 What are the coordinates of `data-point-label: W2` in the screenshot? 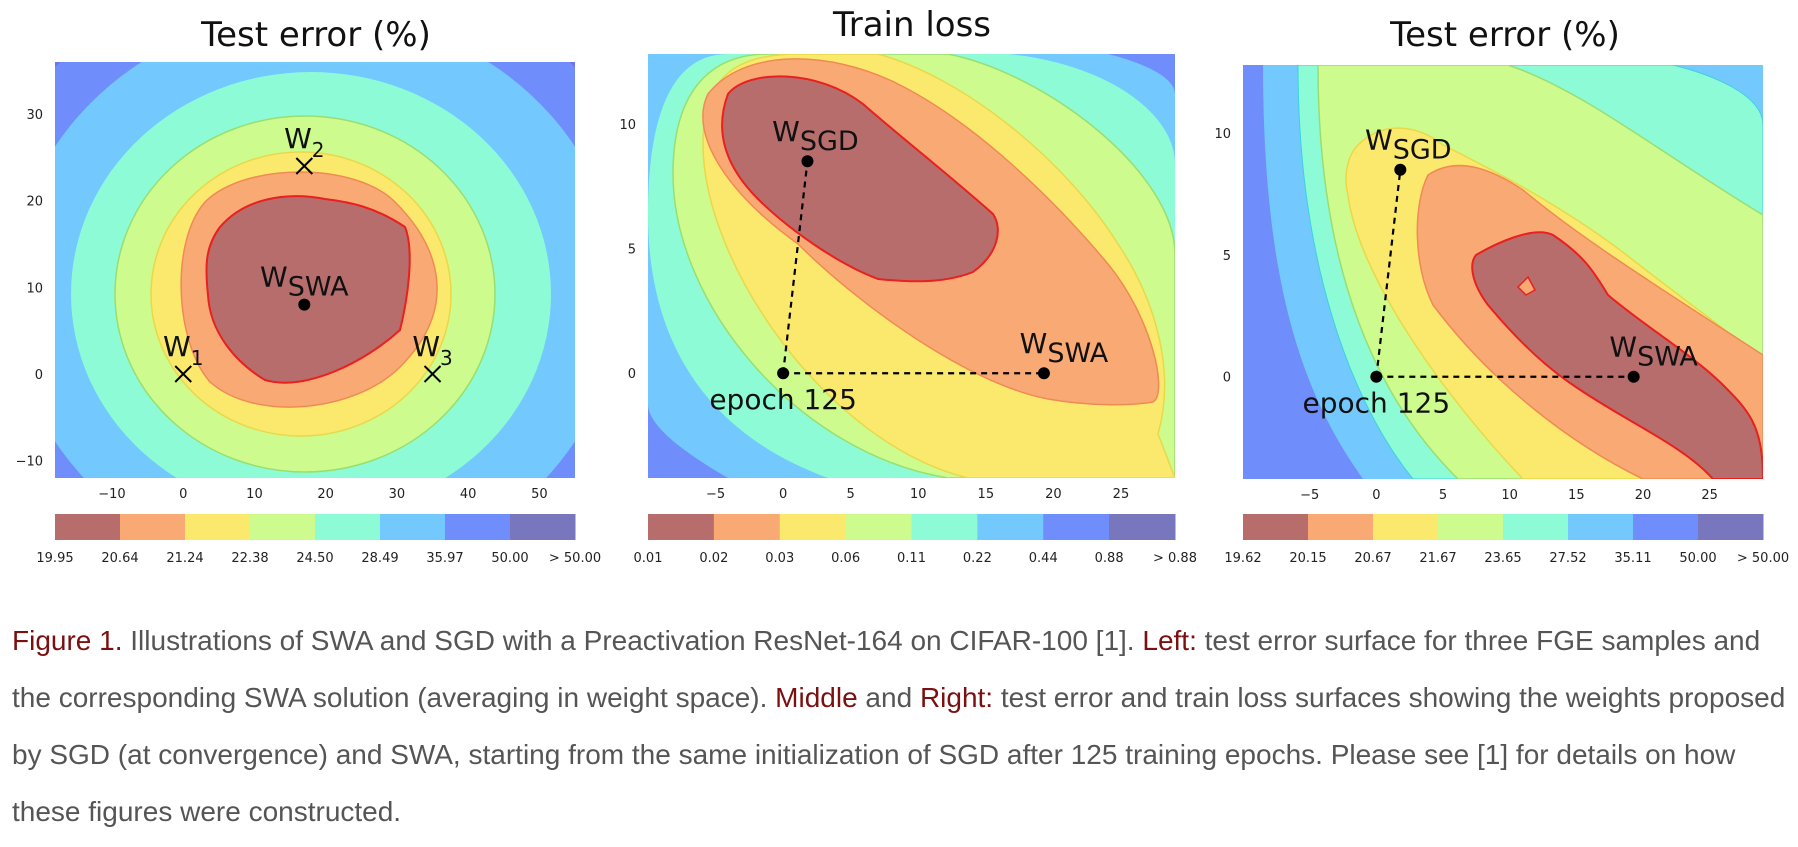 It's located at (304, 142).